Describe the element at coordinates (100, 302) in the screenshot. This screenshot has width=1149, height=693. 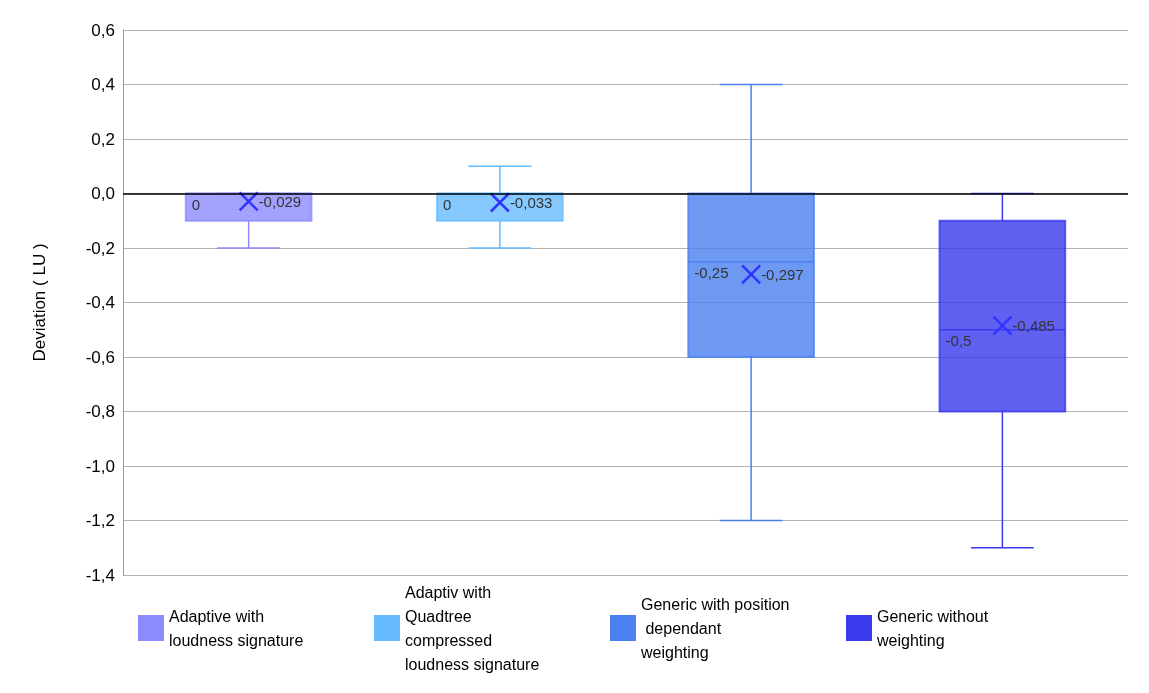
I see `y-tick-label: -0,4` at that location.